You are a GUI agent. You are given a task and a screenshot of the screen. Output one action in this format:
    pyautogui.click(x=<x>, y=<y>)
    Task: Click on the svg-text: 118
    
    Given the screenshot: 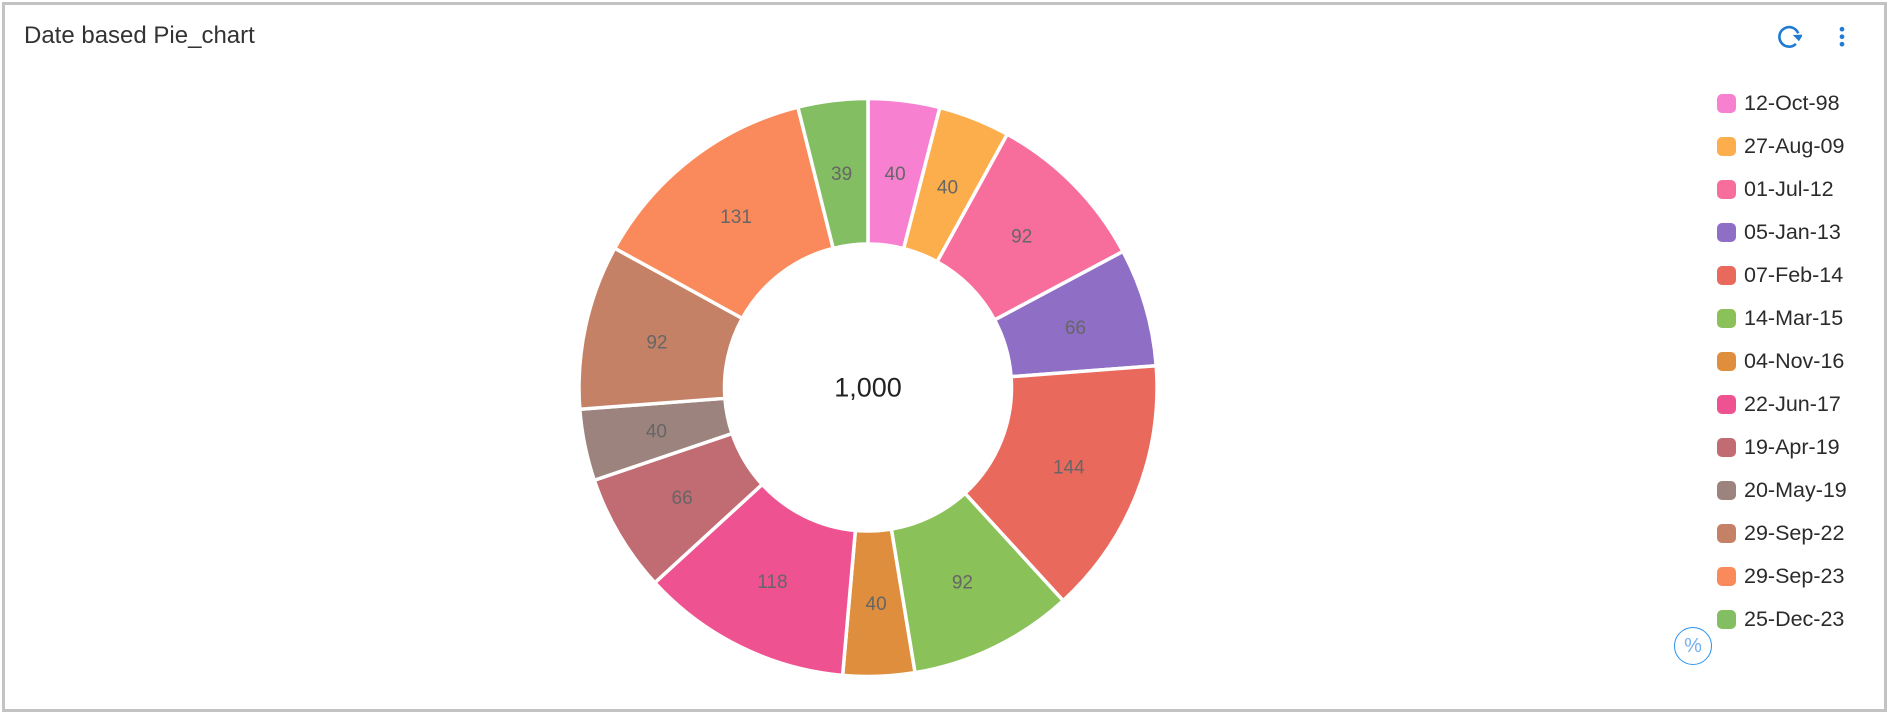 What is the action you would take?
    pyautogui.click(x=772, y=582)
    